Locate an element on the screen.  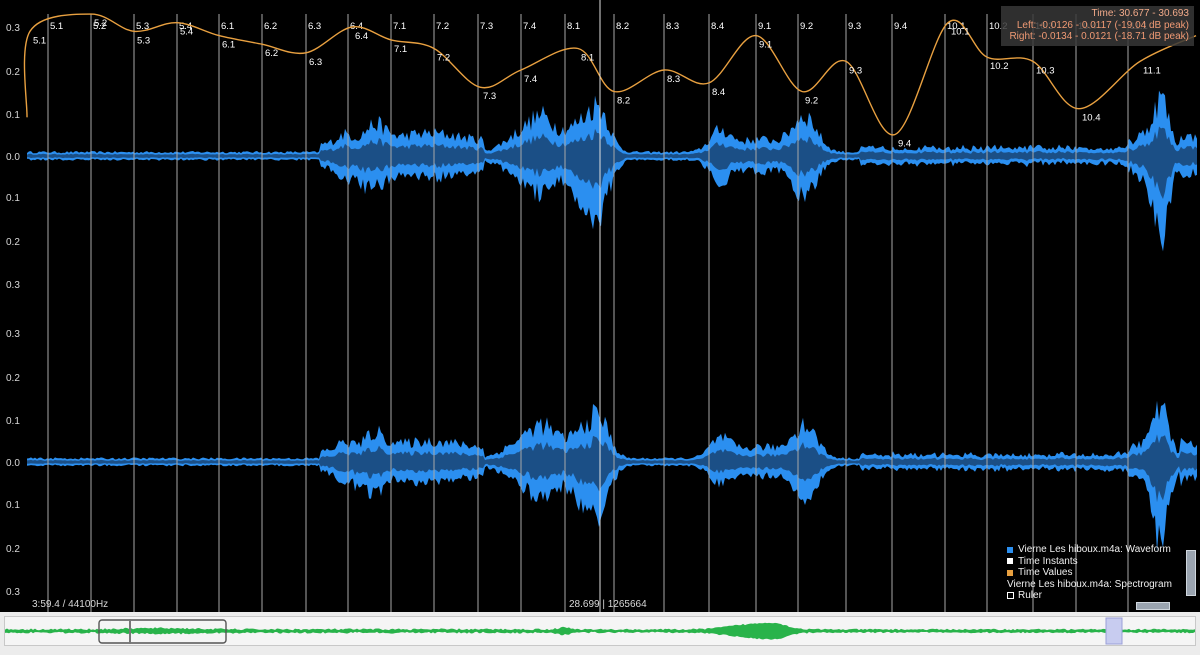
overview-waveform is located at coordinates (600, 631).